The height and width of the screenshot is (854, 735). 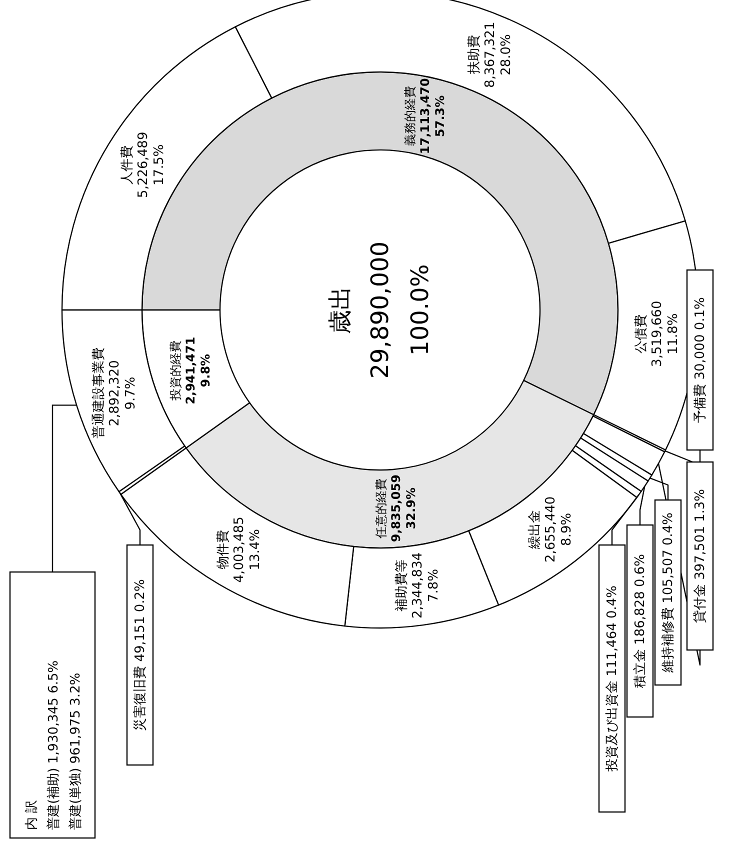 What do you see at coordinates (32, 815) in the screenshot?
I see `text: 内 訳` at bounding box center [32, 815].